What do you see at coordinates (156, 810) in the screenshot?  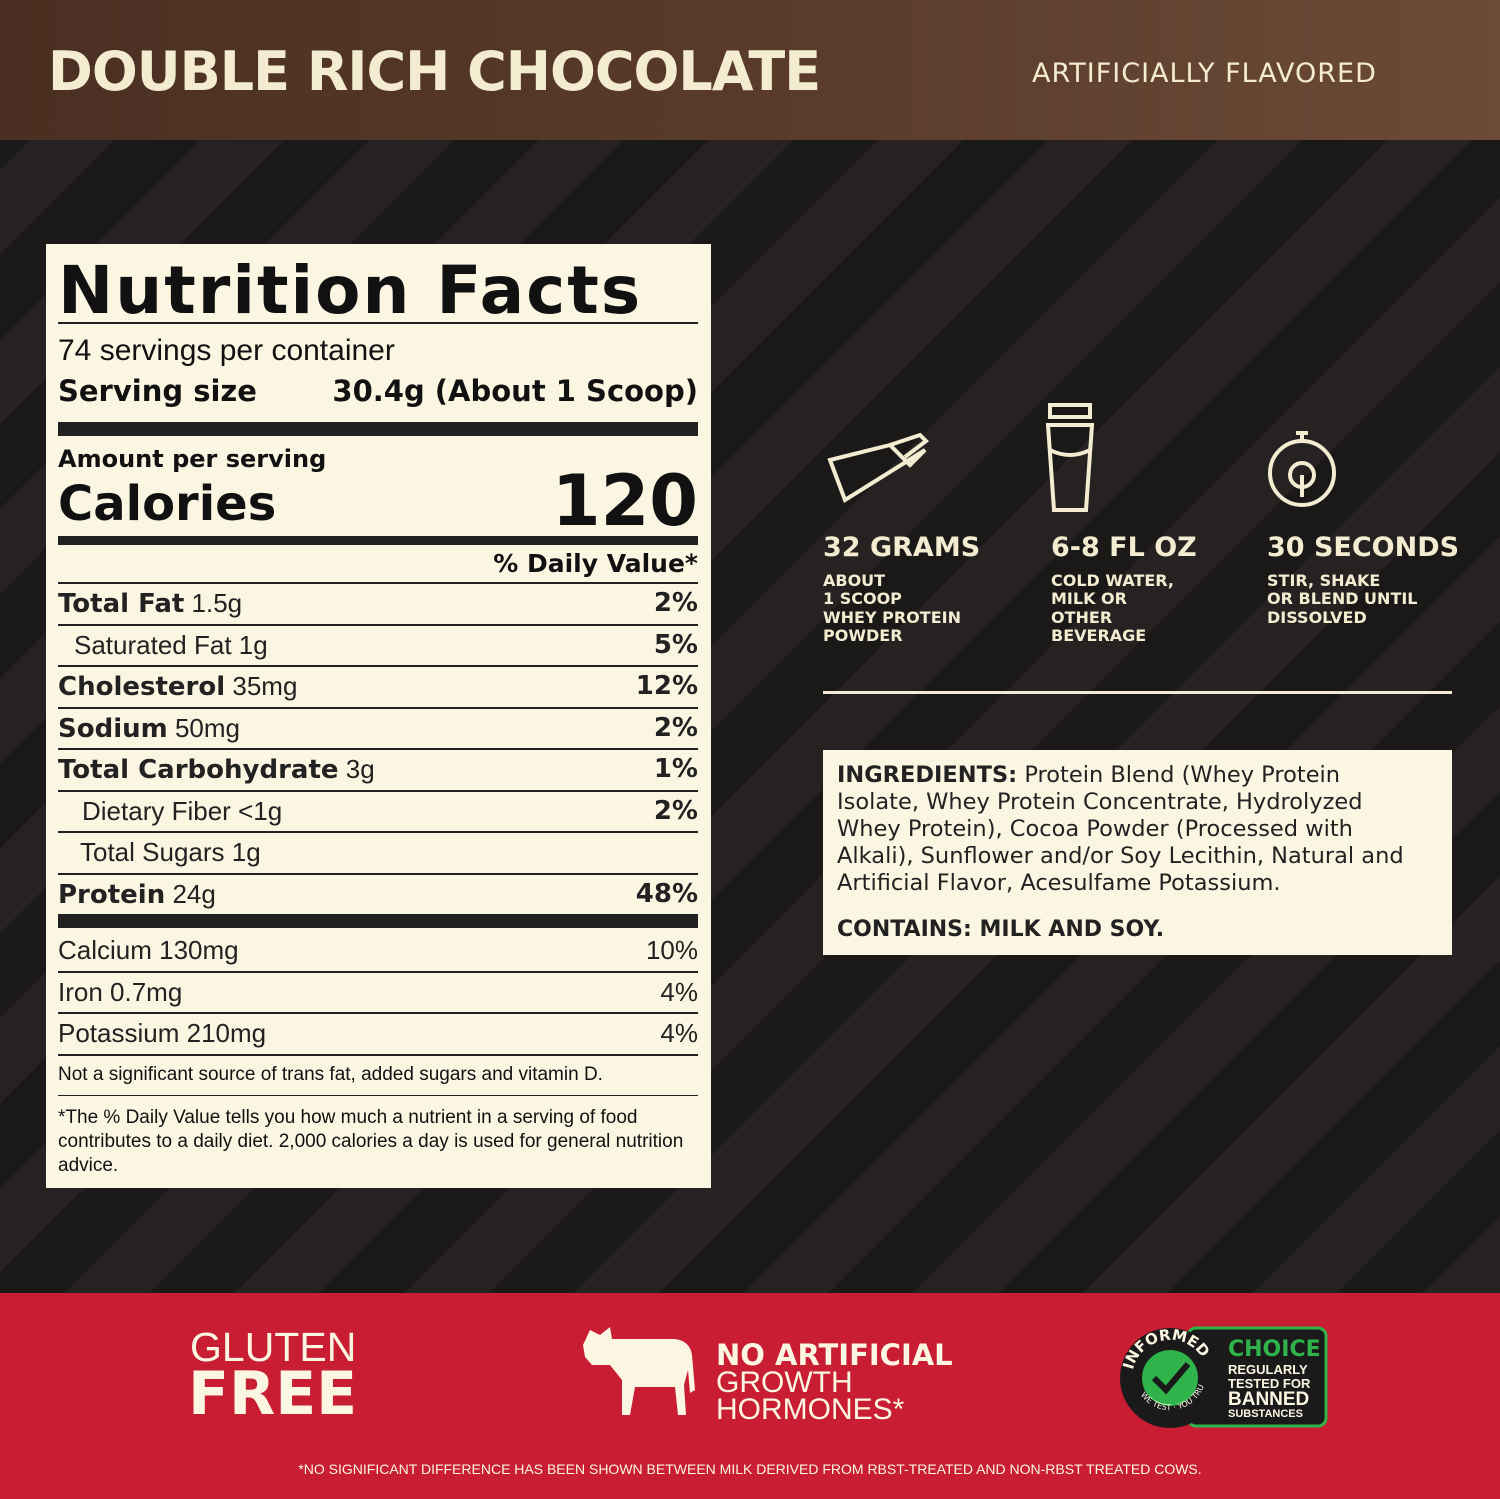 I see `nutrient-name: Dietary Fiber` at bounding box center [156, 810].